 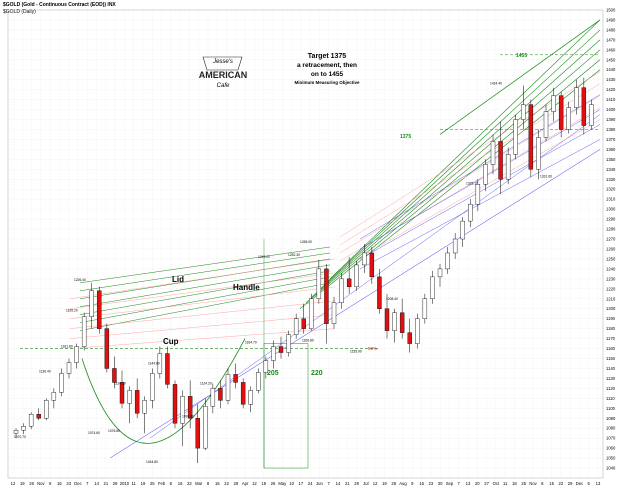 What do you see at coordinates (611, 308) in the screenshot?
I see `y-tick-label: 1200` at bounding box center [611, 308].